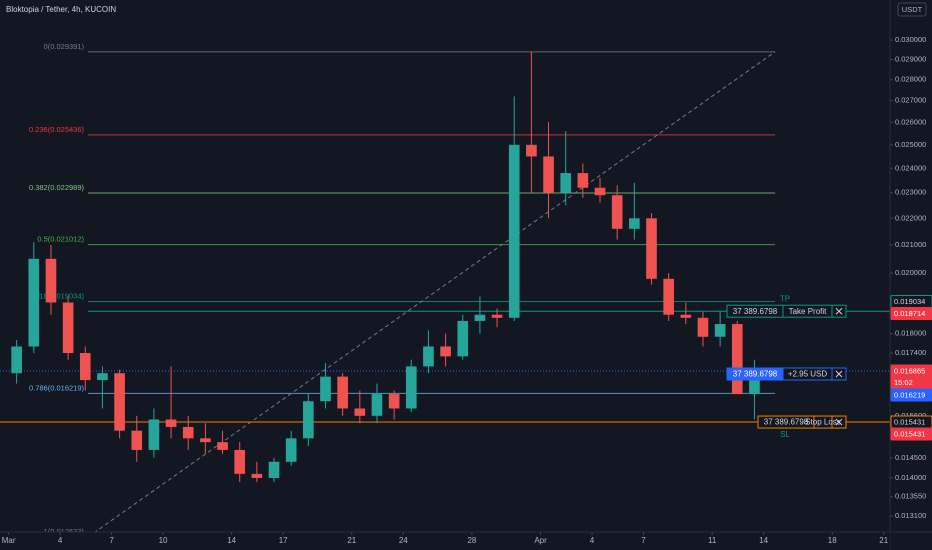  I want to click on price-tag-label: 0.019034, so click(909, 301).